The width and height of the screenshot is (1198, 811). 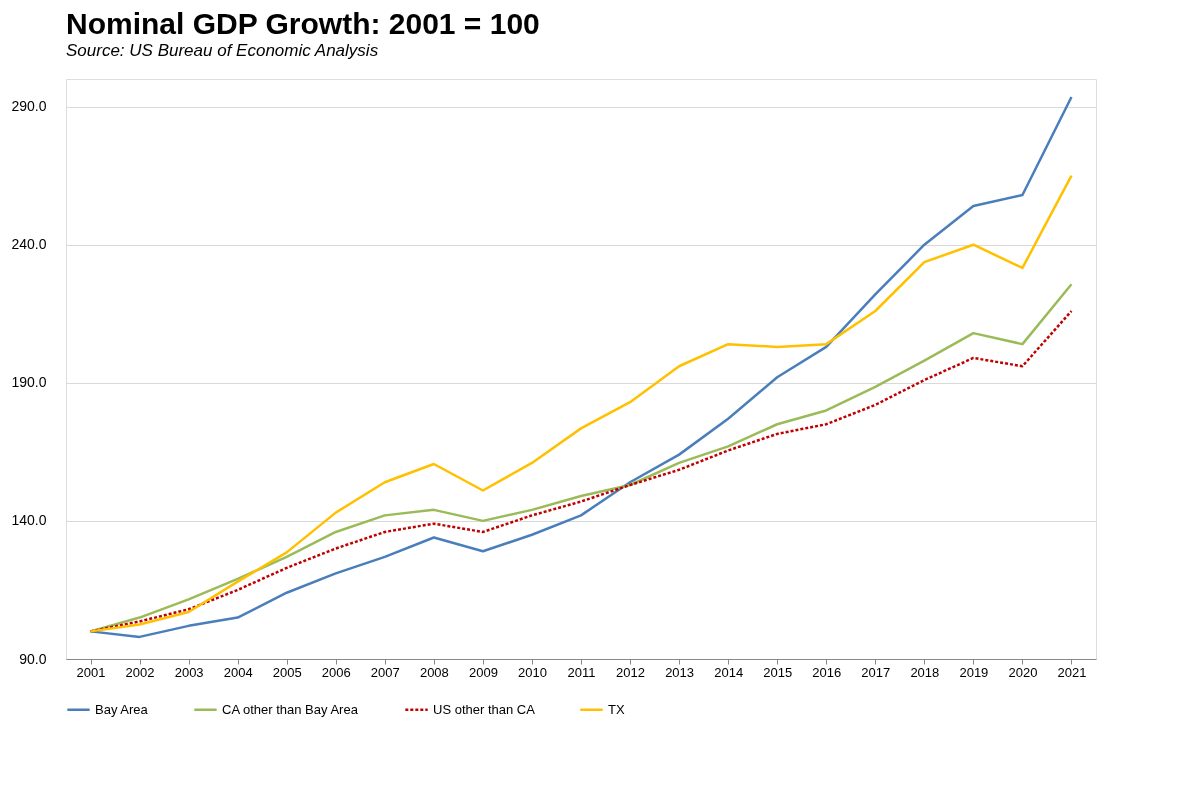 I want to click on x-tick-label: 2001, so click(x=91, y=672).